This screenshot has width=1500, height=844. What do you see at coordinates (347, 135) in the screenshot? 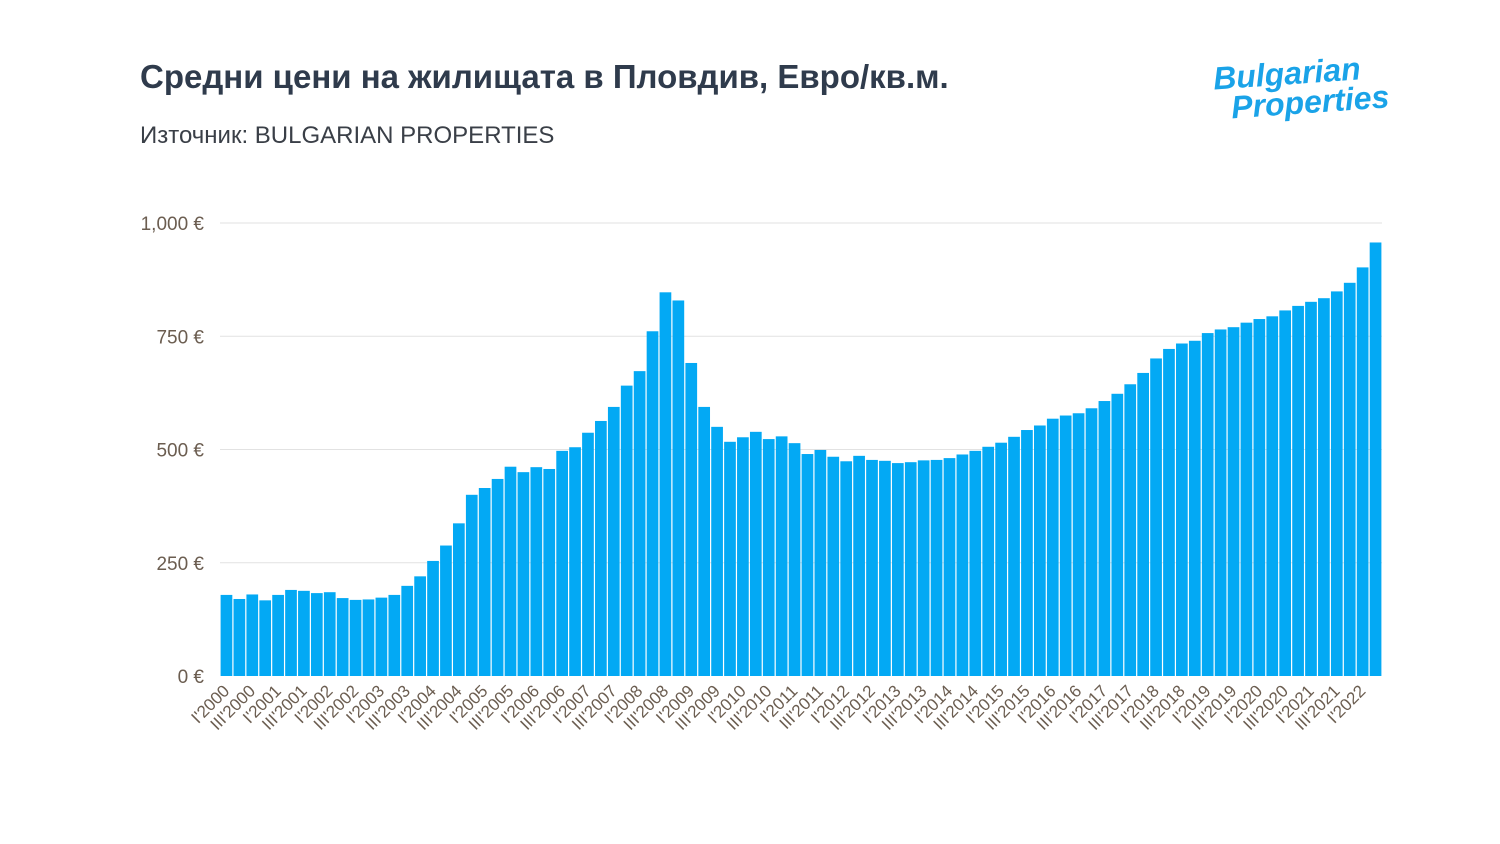
I see `chart-subtitle: Източник: BULGARIAN PROPERTIES` at bounding box center [347, 135].